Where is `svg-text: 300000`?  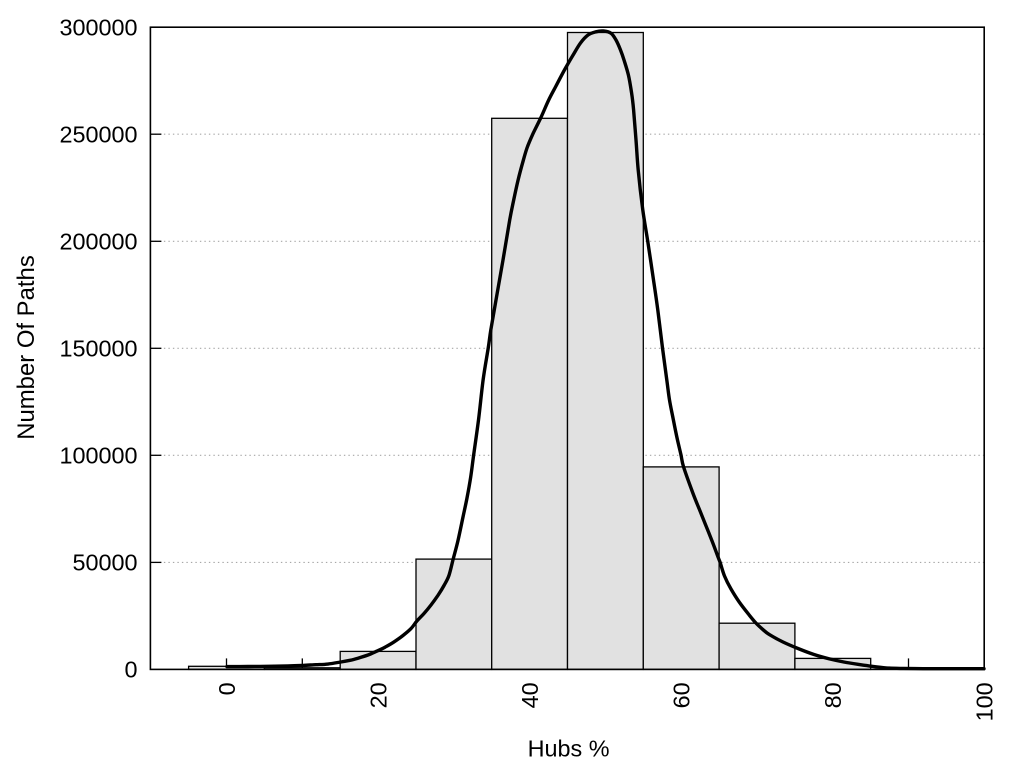 svg-text: 300000 is located at coordinates (98, 27).